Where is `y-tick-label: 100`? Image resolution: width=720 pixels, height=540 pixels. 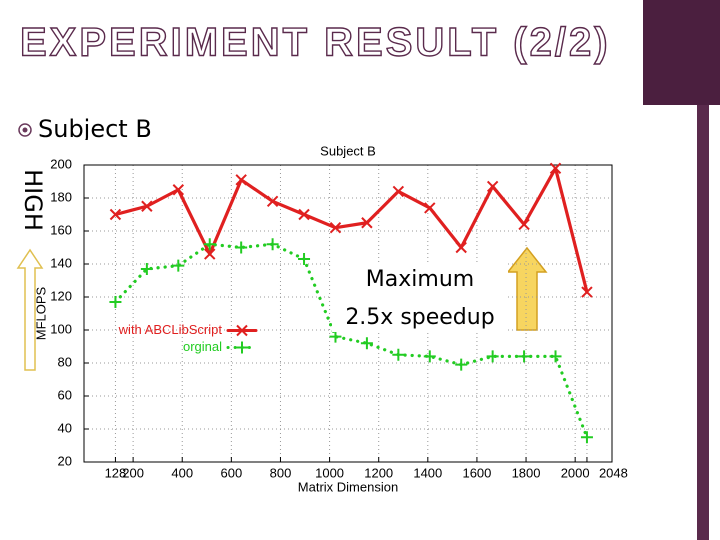
y-tick-label: 100 is located at coordinates (61, 328).